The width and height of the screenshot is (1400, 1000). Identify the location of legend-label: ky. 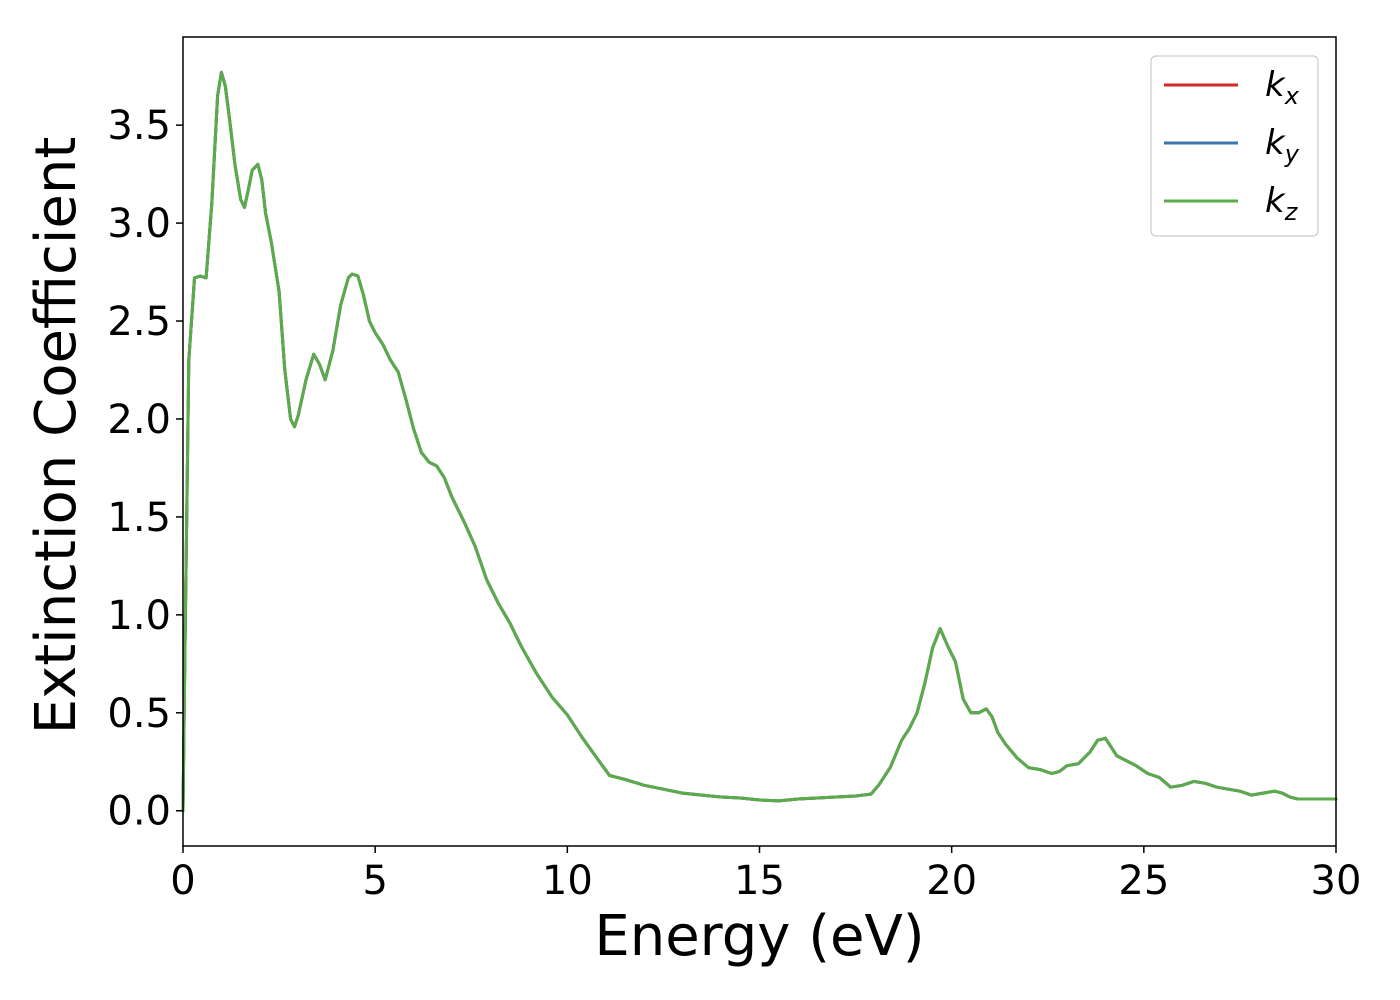
(1282, 145).